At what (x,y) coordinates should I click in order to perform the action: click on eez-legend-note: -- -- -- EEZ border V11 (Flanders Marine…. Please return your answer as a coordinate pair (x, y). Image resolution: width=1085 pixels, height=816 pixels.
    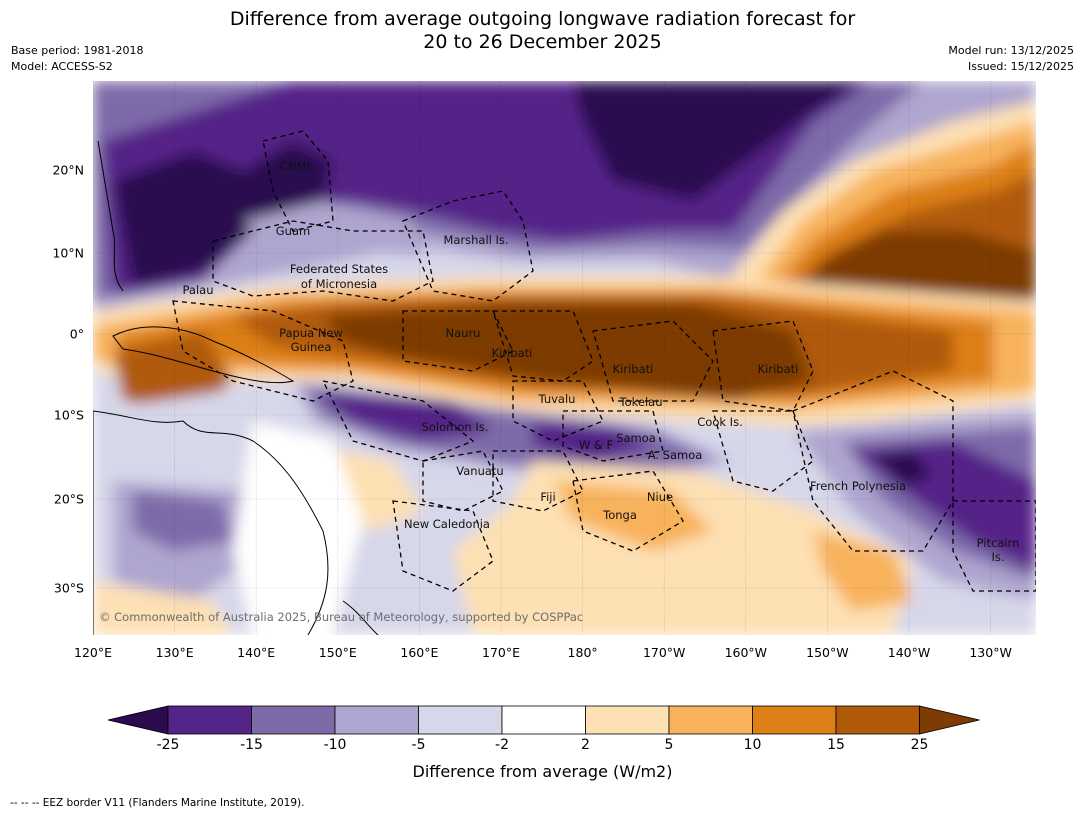
    Looking at the image, I should click on (157, 803).